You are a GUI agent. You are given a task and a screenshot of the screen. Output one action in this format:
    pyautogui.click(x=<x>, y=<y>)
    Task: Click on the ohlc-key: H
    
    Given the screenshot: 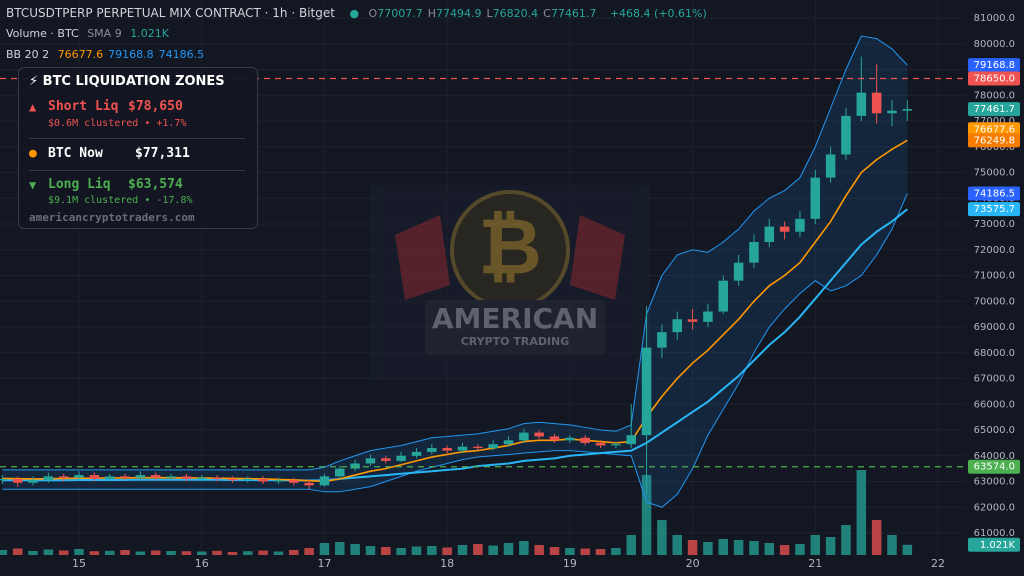 What is the action you would take?
    pyautogui.click(x=431, y=13)
    